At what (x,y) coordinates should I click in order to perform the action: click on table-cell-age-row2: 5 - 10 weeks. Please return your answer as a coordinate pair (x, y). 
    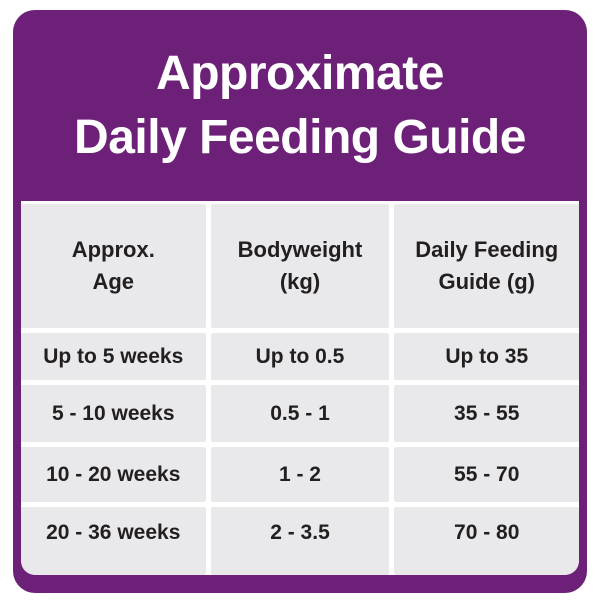
    Looking at the image, I should click on (113, 413).